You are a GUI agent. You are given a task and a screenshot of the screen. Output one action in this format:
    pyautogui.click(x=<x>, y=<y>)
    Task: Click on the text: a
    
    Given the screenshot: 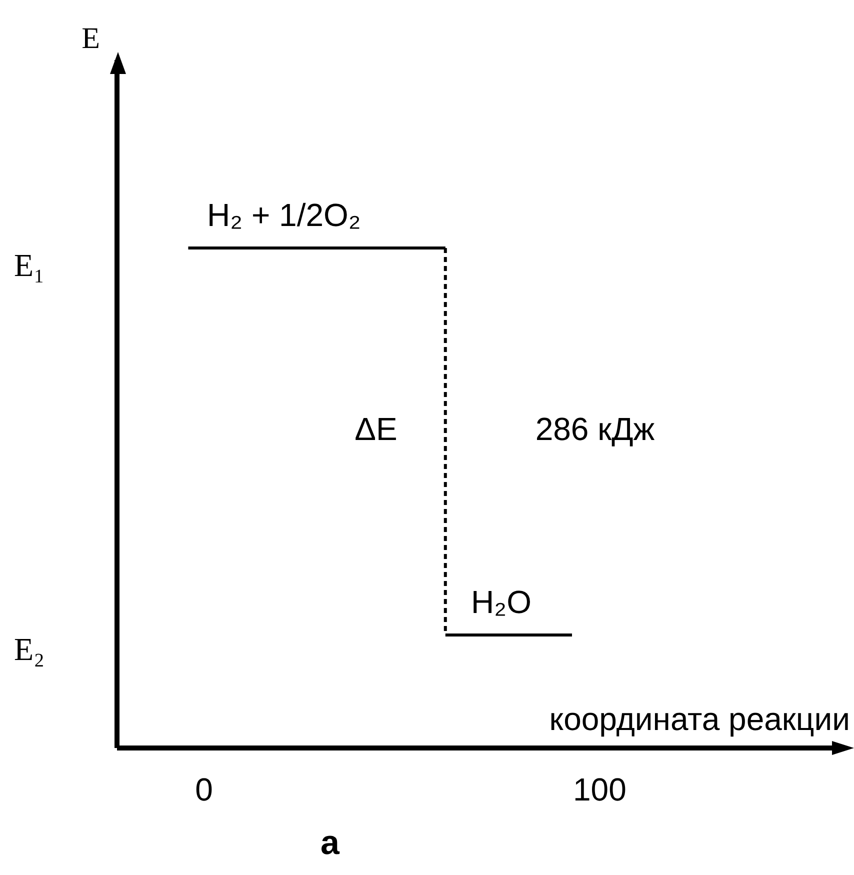 What is the action you would take?
    pyautogui.click(x=330, y=843)
    